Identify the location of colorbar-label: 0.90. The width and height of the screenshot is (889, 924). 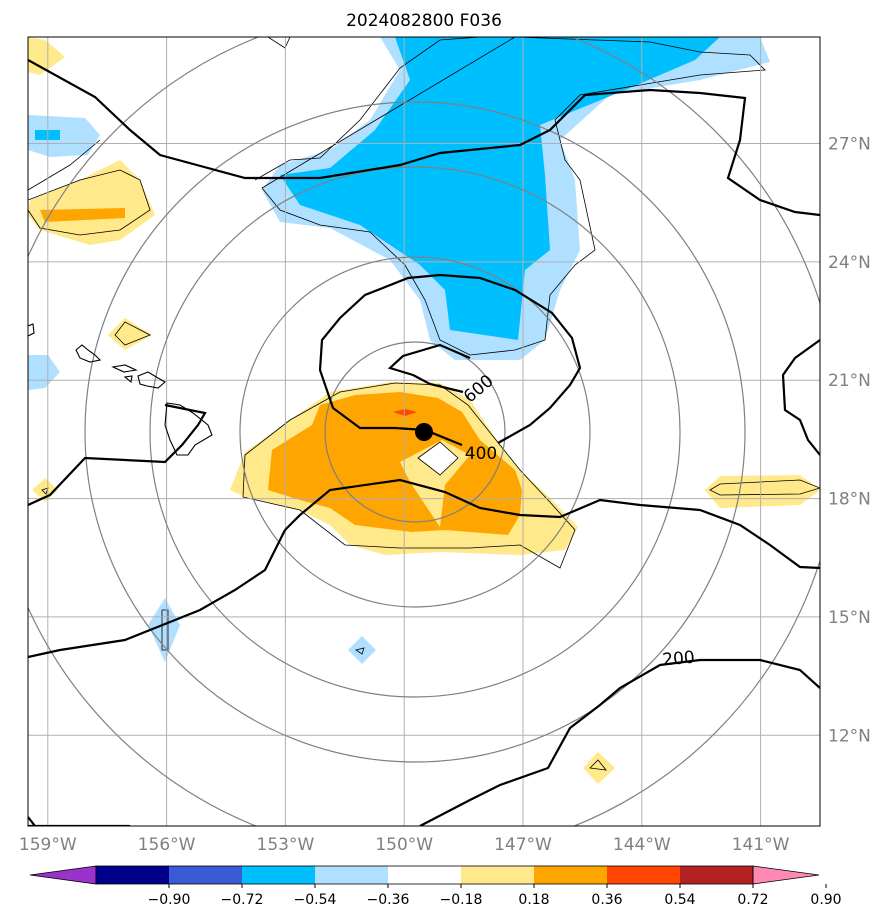
(825, 900).